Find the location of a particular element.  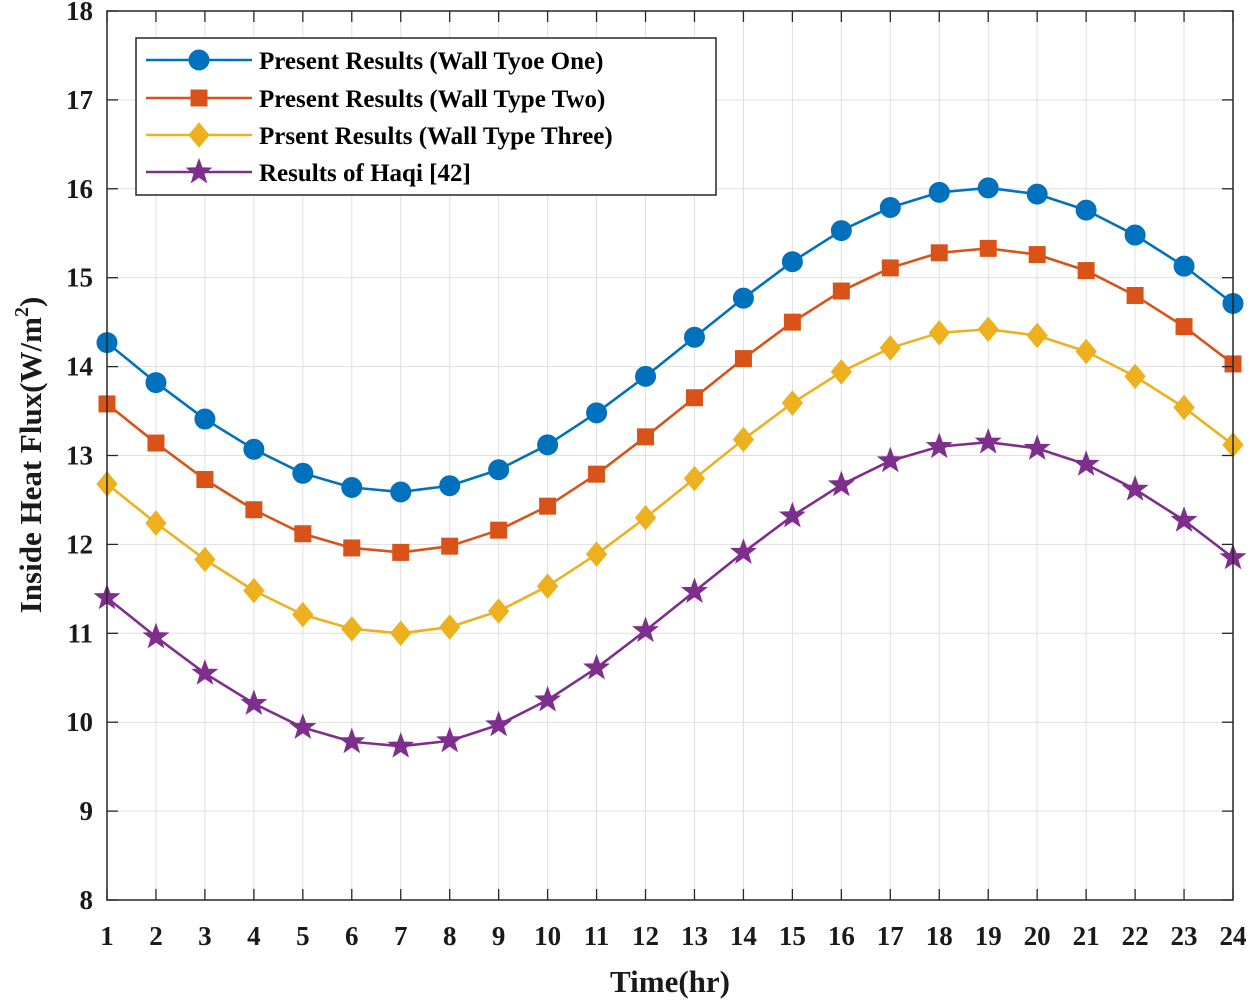

y-tick-label-10: 10 is located at coordinates (79, 722).